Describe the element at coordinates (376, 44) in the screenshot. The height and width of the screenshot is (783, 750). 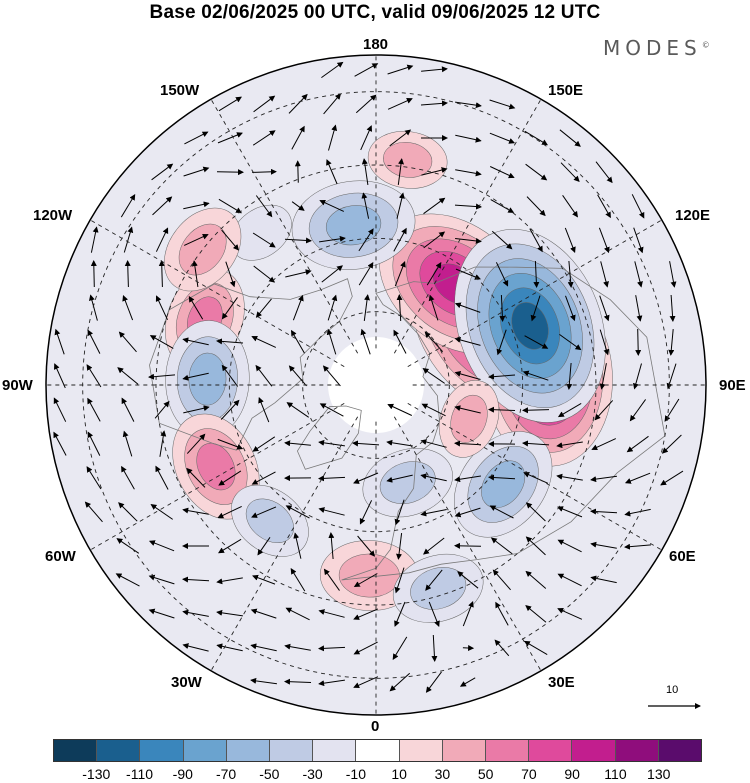
I see `lon-label-180: 180` at that location.